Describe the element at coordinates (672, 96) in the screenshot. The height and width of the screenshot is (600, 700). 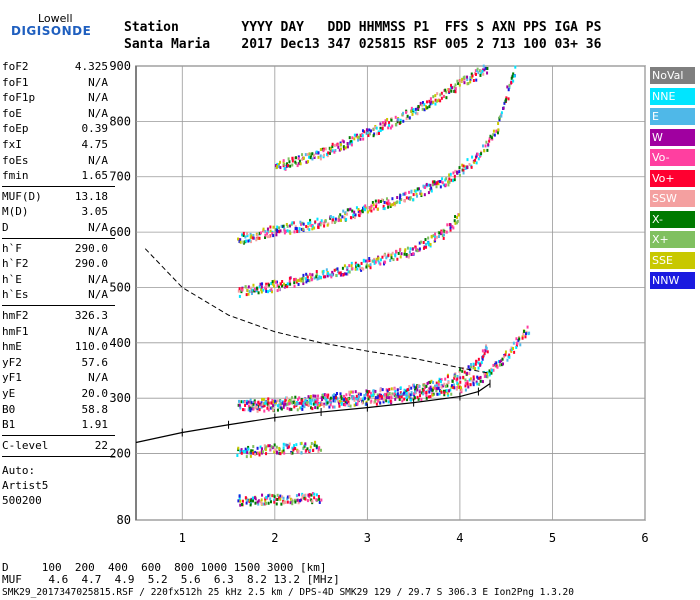
I see `legend-item-nne: NNE` at that location.